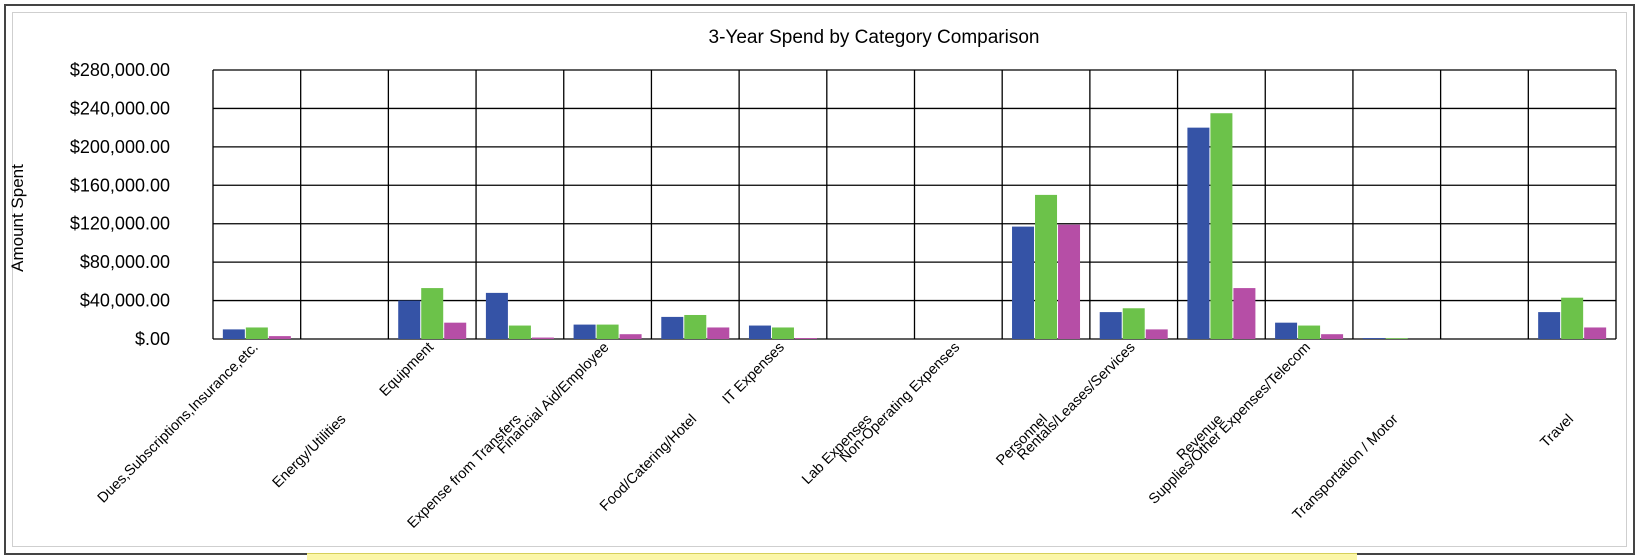 This screenshot has width=1641, height=560. What do you see at coordinates (125, 262) in the screenshot?
I see `y-tick-label: $80,000.00` at bounding box center [125, 262].